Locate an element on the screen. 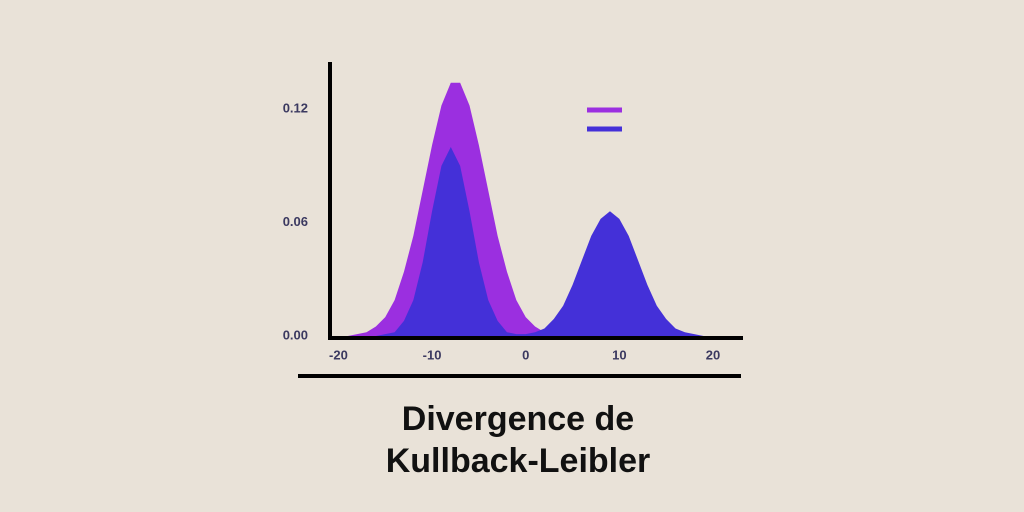 This screenshot has height=512, width=1024. x-tick-label: 0 is located at coordinates (525, 354).